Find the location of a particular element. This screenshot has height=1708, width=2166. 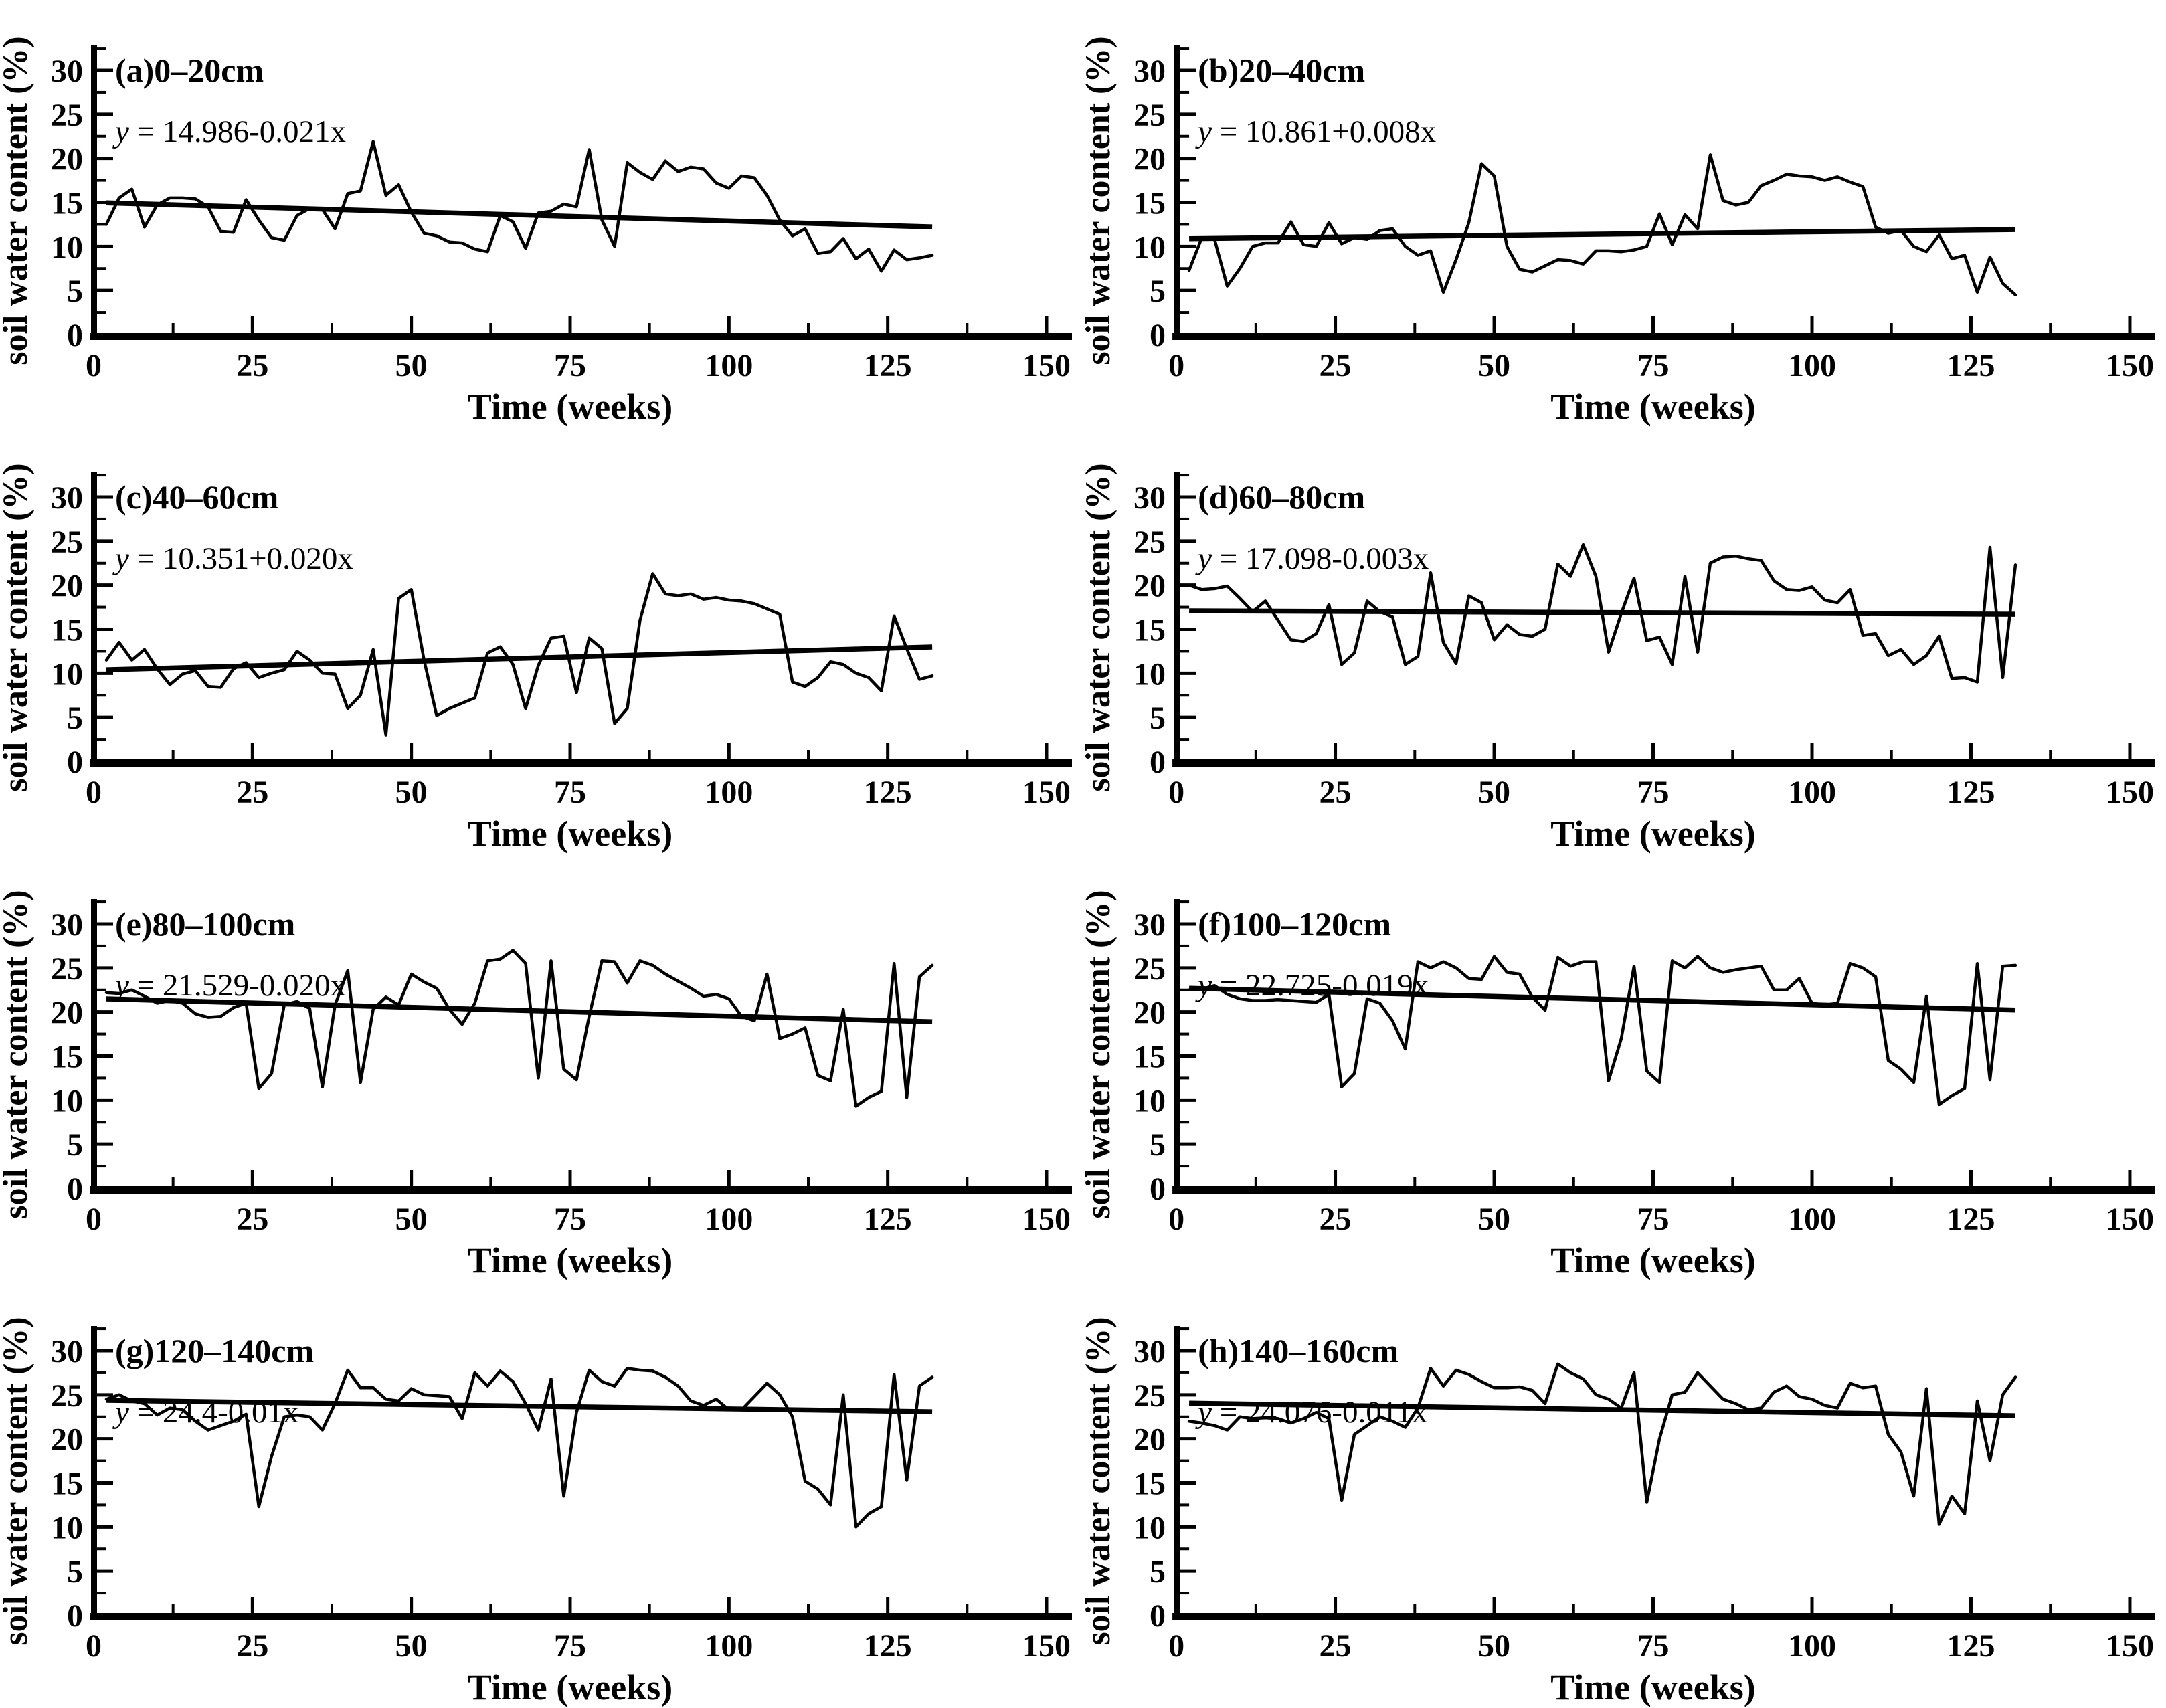

chart-a-x-tick-label: 125 is located at coordinates (888, 365).